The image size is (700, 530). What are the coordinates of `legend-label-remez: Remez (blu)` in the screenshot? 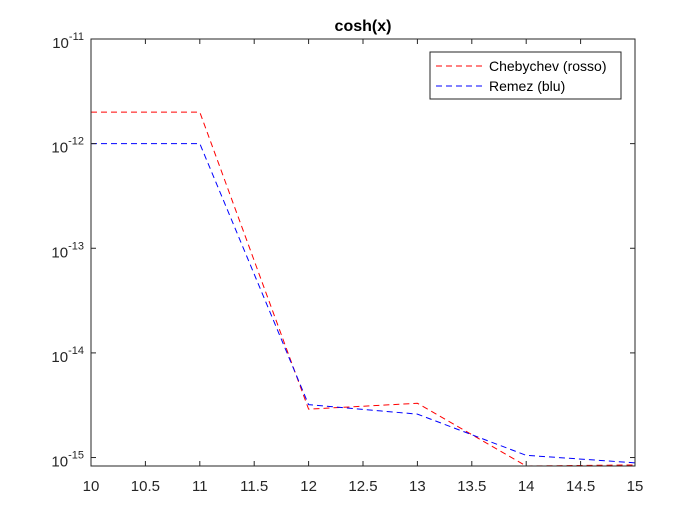 It's located at (527, 86).